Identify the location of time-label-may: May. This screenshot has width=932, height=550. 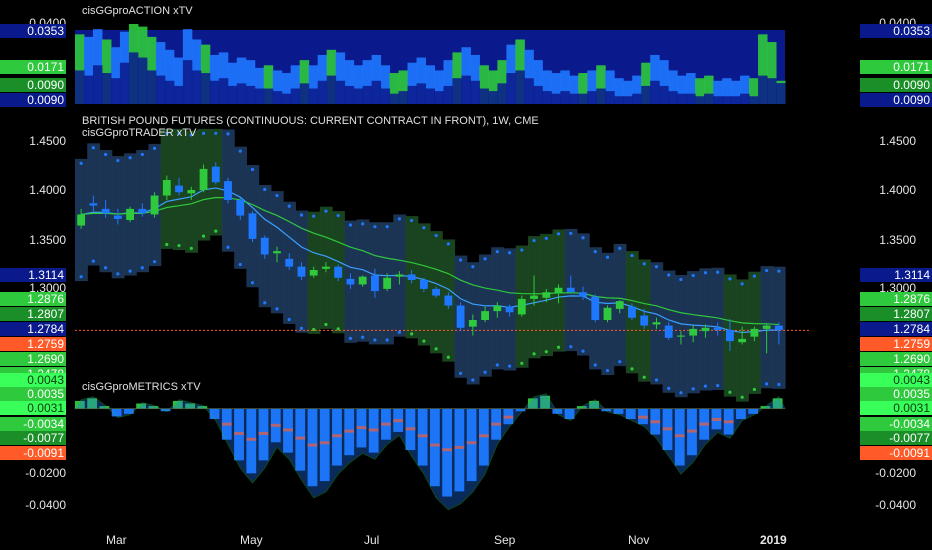
(251, 540).